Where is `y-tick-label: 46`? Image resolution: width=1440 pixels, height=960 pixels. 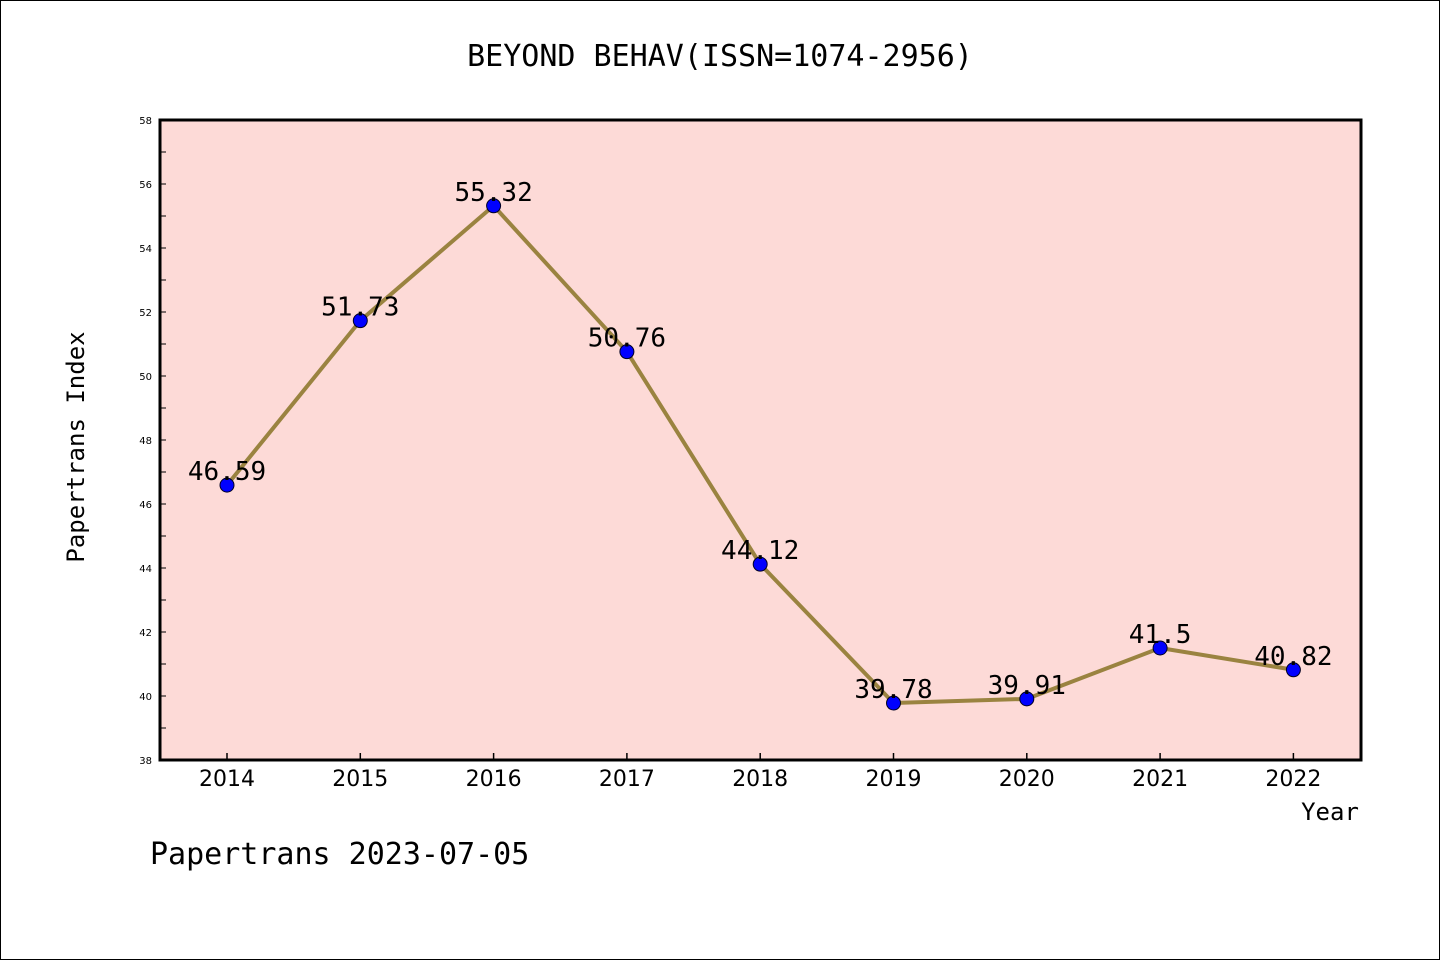 y-tick-label: 46 is located at coordinates (145, 505).